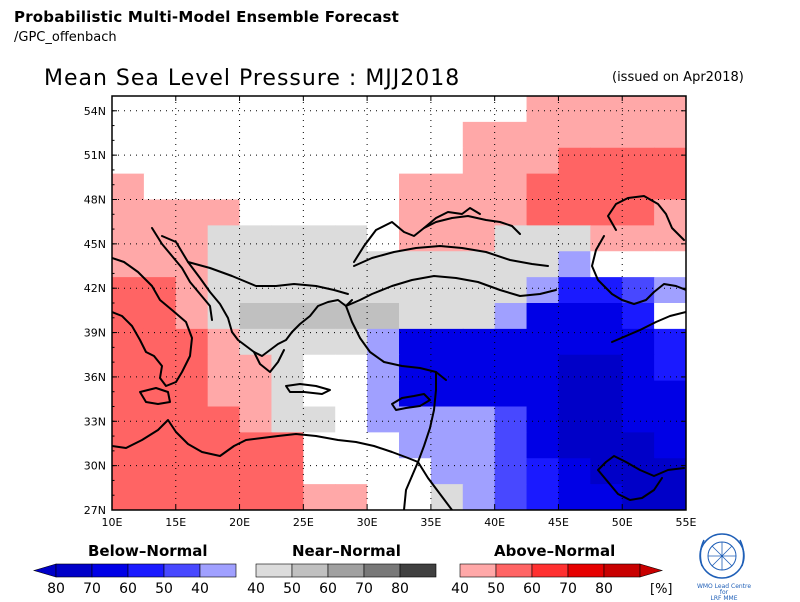  Describe the element at coordinates (686, 522) in the screenshot. I see `lon-label: 55E` at that location.